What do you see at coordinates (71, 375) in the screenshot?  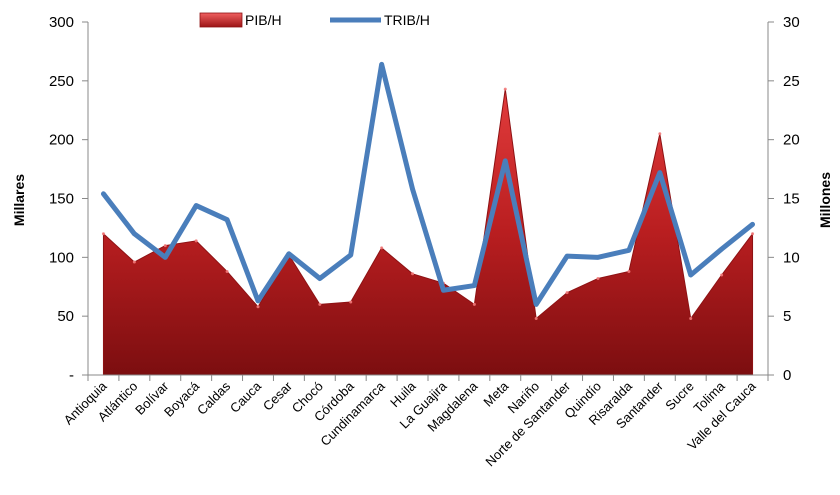 I see `y-left-tick-label: -` at bounding box center [71, 375].